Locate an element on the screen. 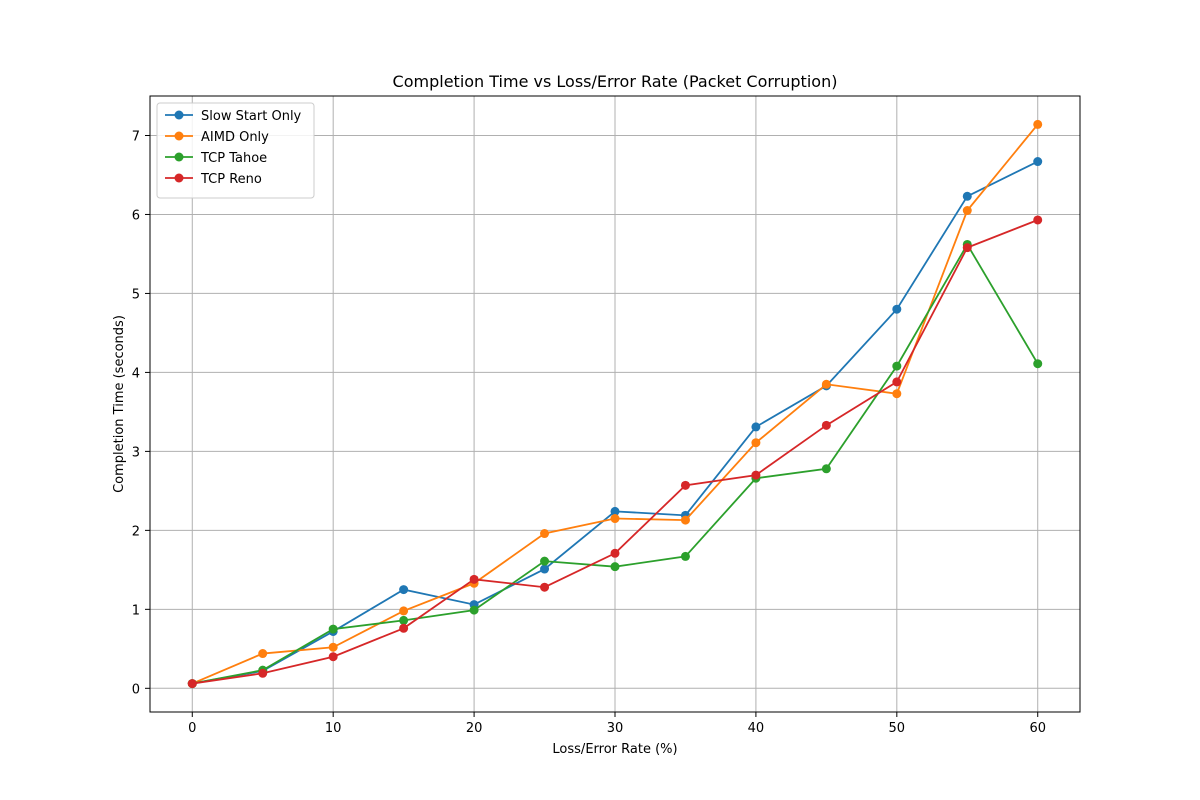 The width and height of the screenshot is (1200, 800). legend-item: AIMD Only is located at coordinates (217, 137).